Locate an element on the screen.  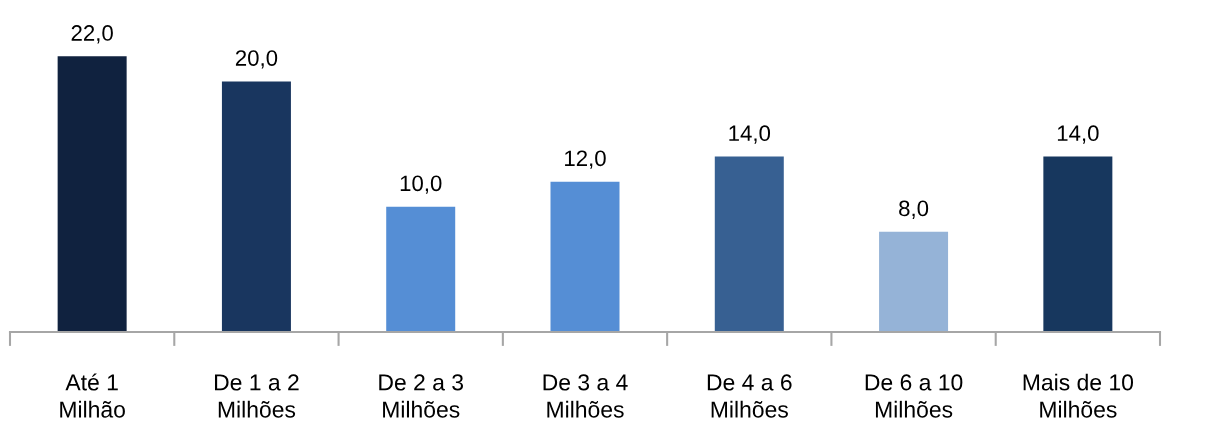
x-tick-label: De 2 a 3 Milhões is located at coordinates (421, 396).